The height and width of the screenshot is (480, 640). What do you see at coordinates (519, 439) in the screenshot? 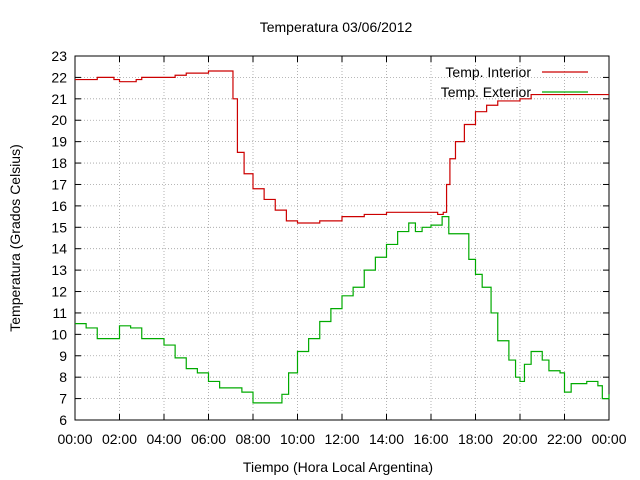
I see `x-tick-label: 20:00` at bounding box center [519, 439].